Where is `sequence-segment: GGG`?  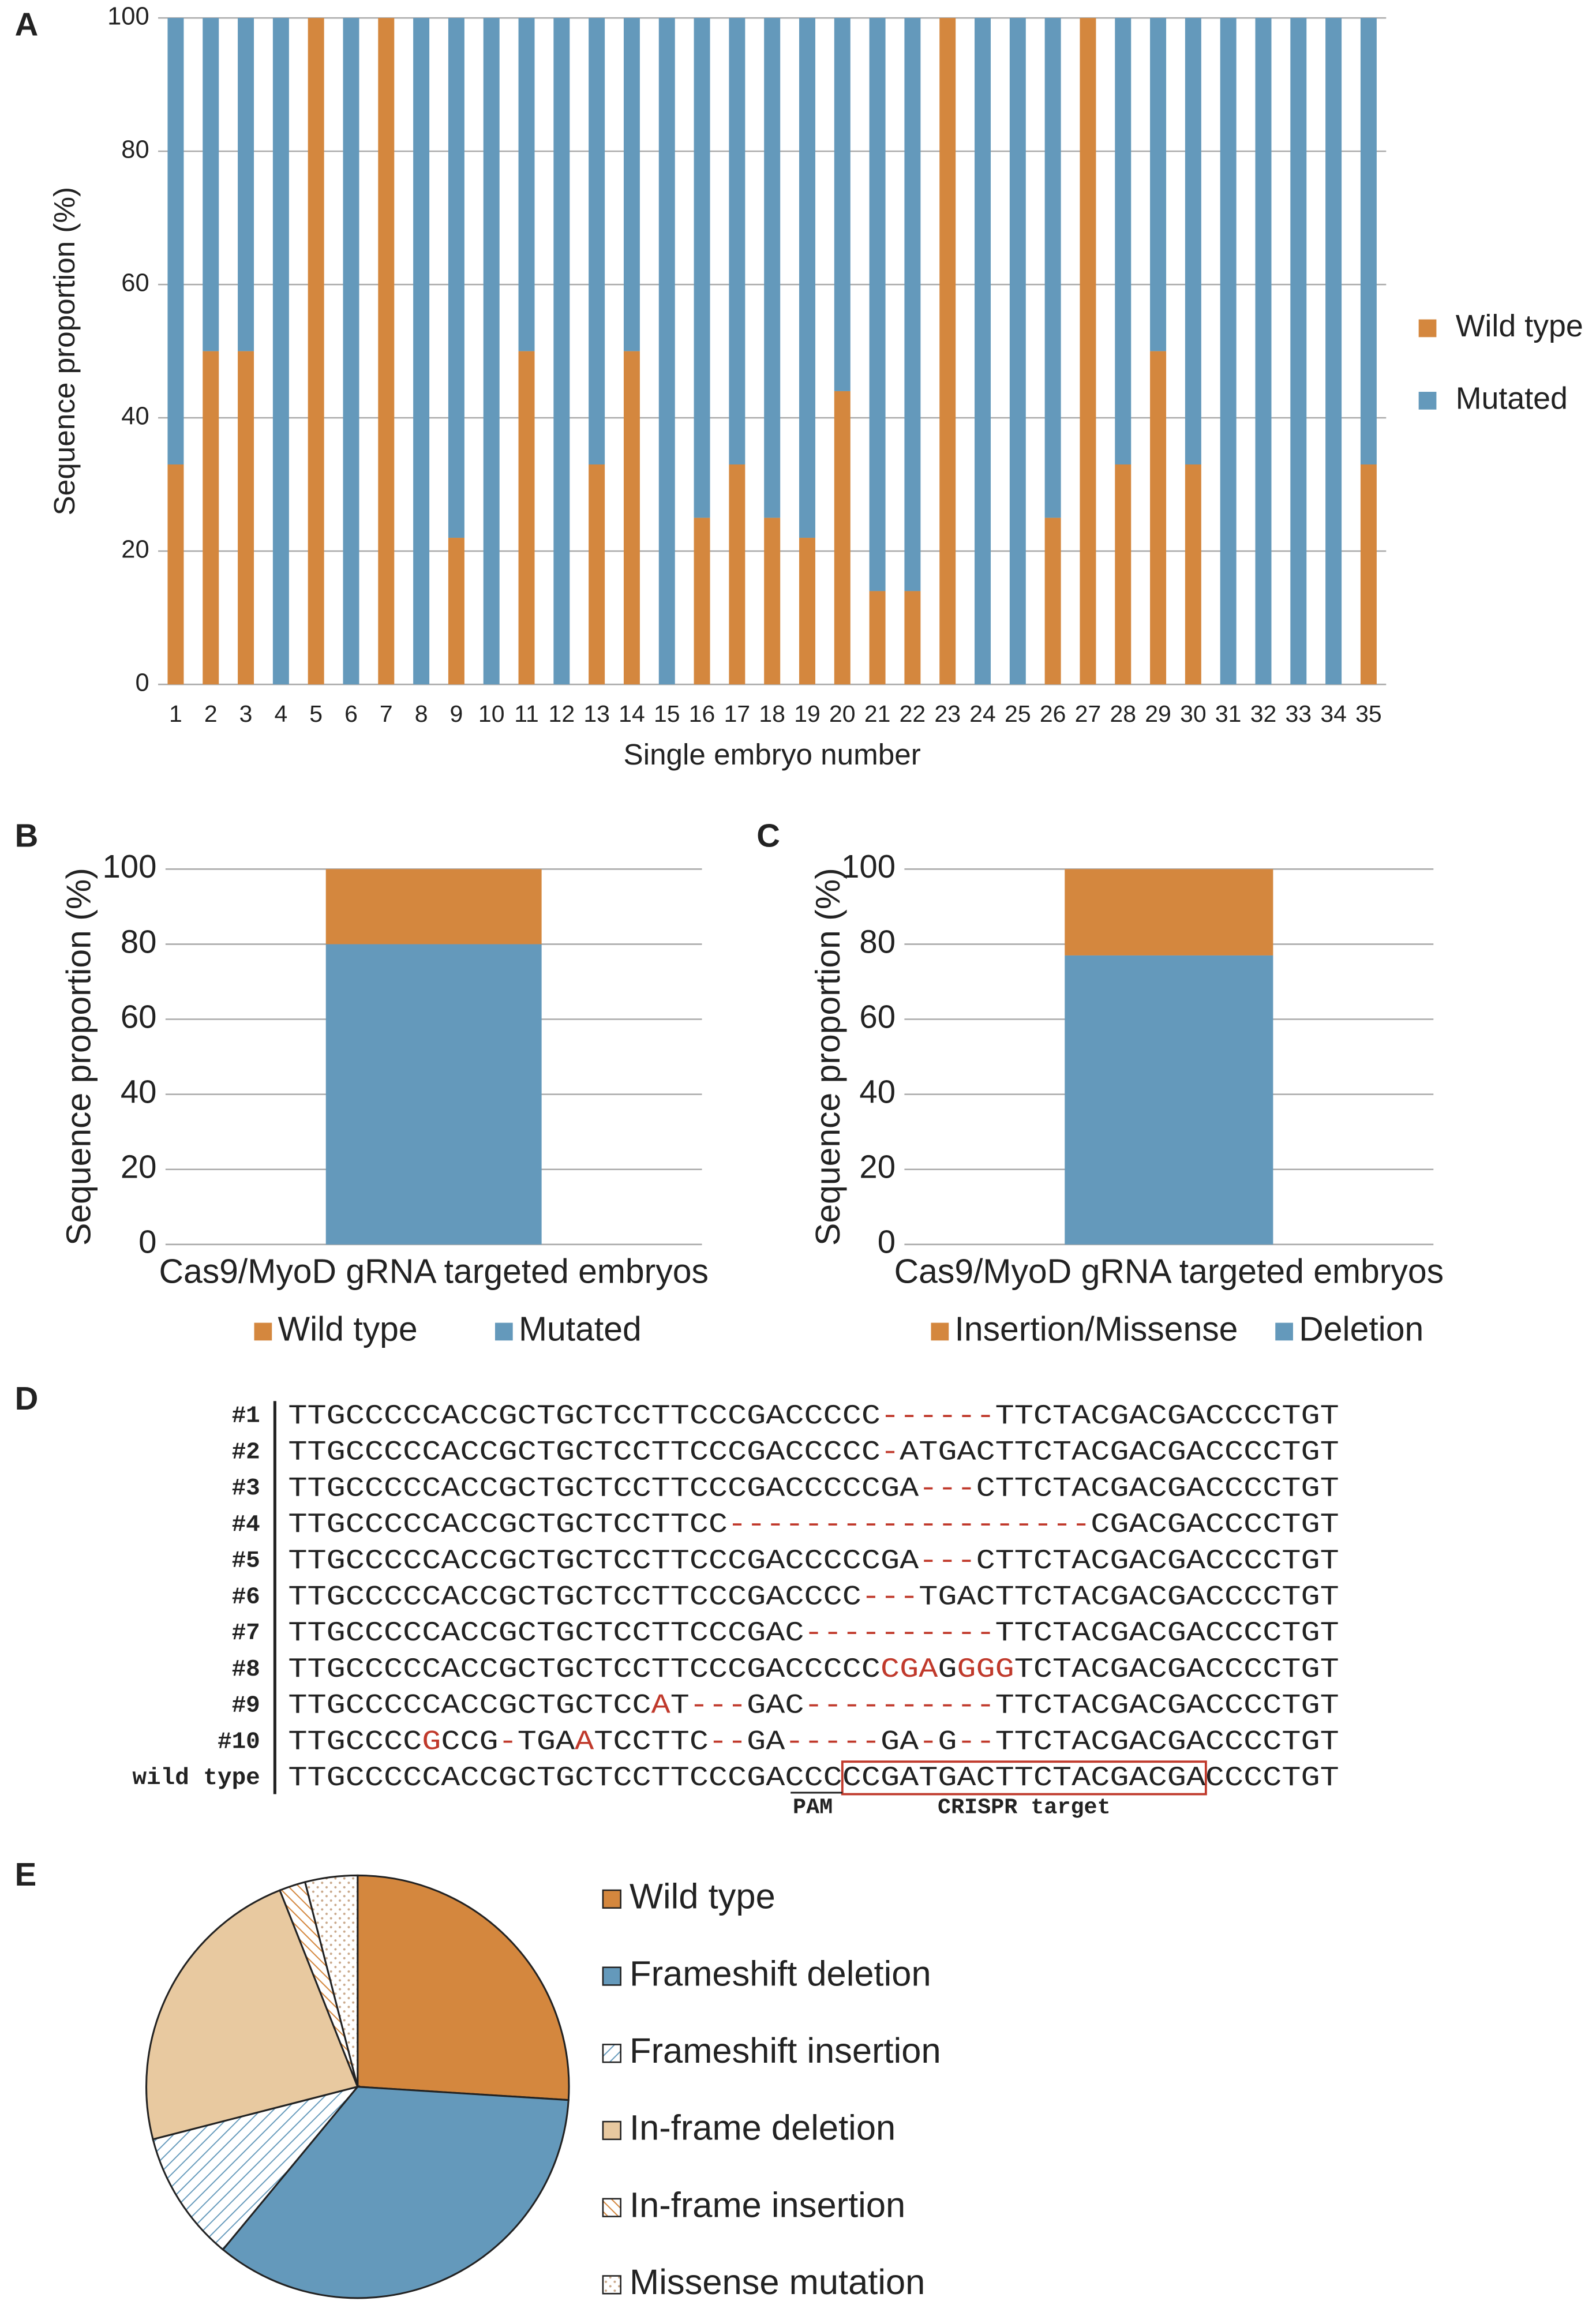 sequence-segment: GGG is located at coordinates (985, 1669).